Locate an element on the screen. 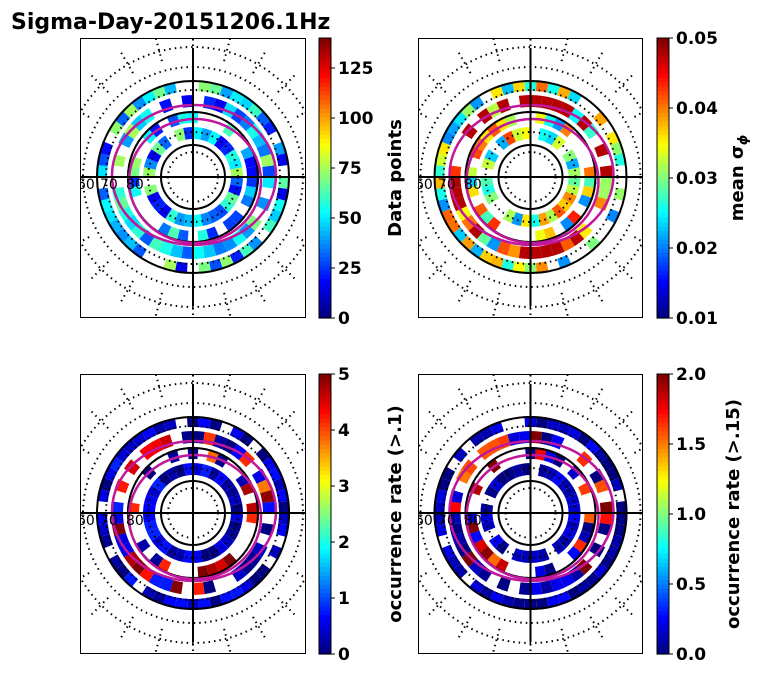 The image size is (759, 674). colorbar-label: mean σϕ is located at coordinates (739, 178).